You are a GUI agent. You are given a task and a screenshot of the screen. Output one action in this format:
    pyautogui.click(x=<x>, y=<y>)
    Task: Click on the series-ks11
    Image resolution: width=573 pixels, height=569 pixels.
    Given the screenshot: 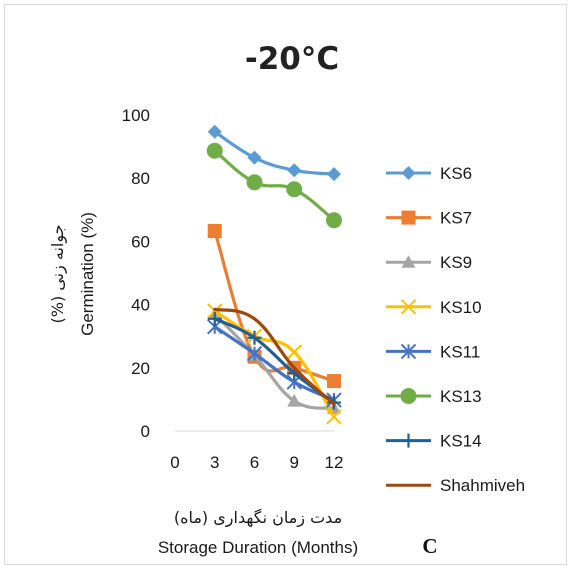 What is the action you would take?
    pyautogui.click(x=274, y=363)
    